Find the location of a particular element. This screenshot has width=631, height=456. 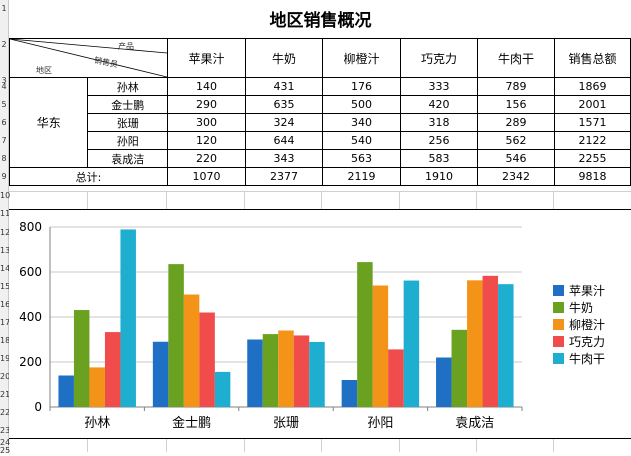

total-sales-cell: 2001 is located at coordinates (592, 104).